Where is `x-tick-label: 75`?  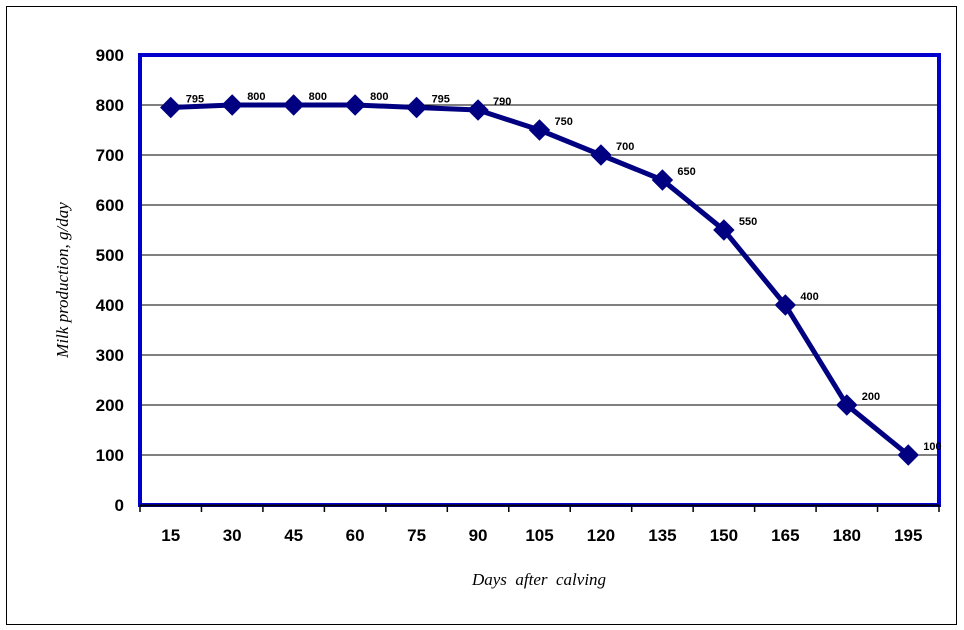
x-tick-label: 75 is located at coordinates (416, 535).